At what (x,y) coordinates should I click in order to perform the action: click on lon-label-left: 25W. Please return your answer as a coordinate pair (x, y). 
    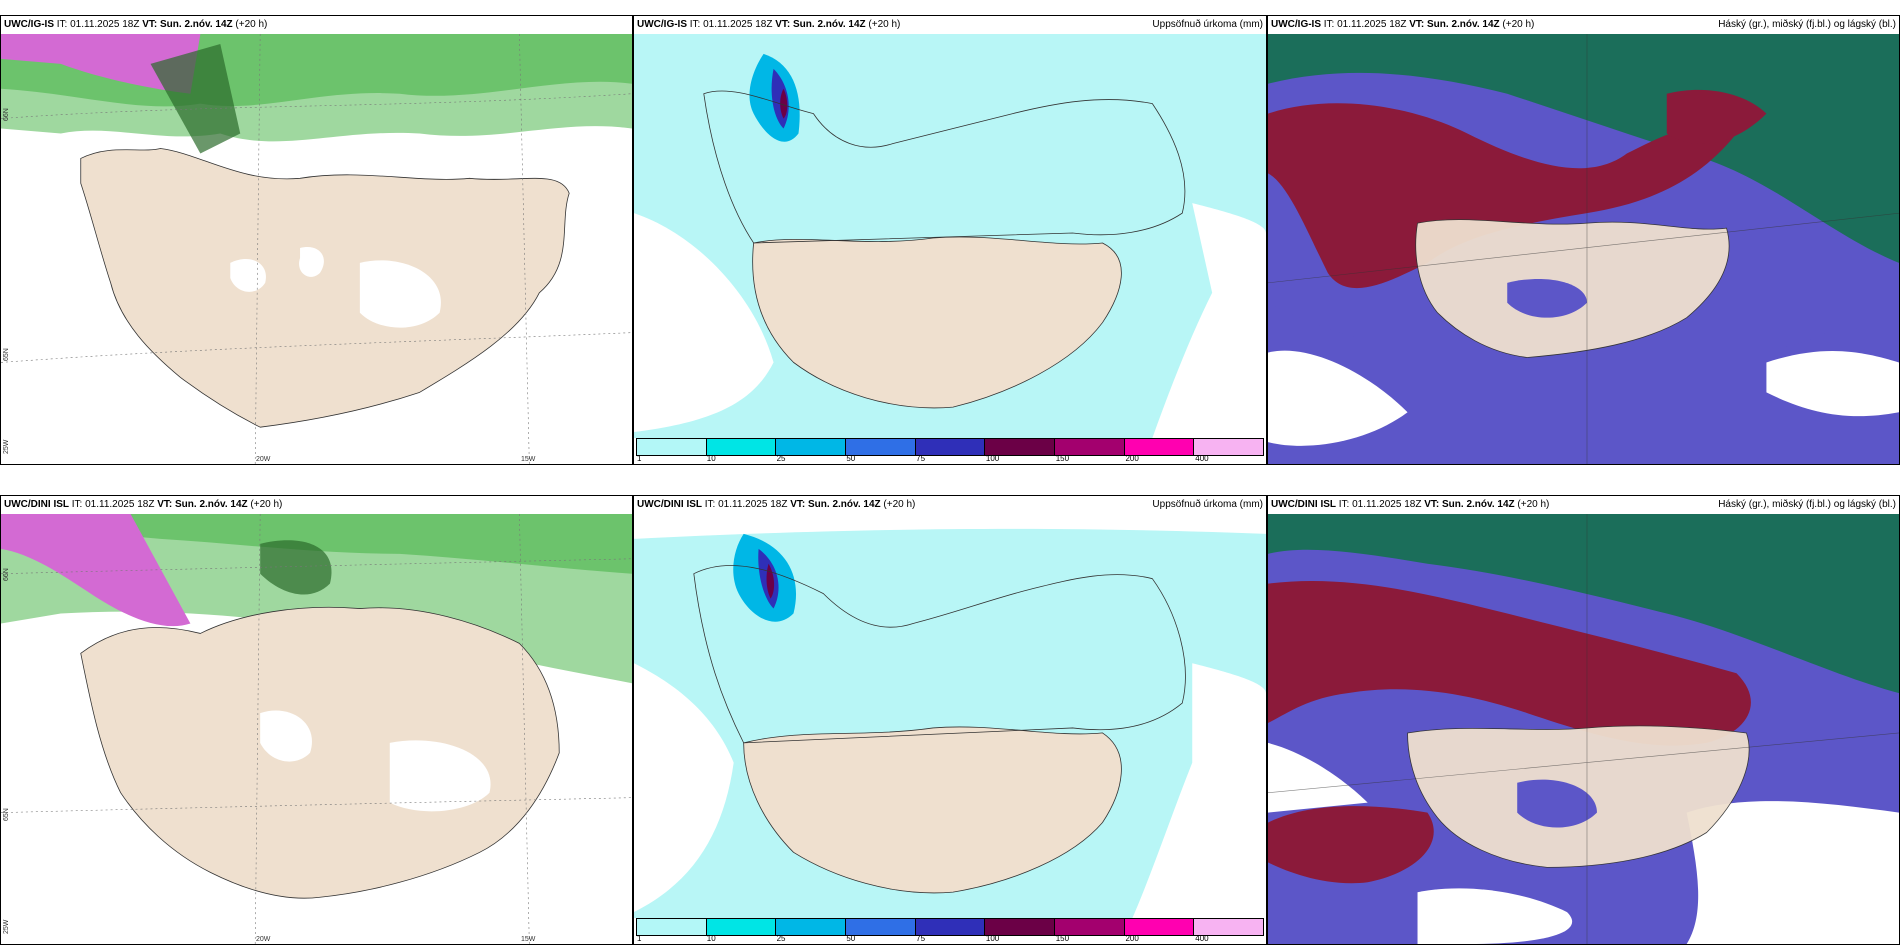
    Looking at the image, I should click on (6, 926).